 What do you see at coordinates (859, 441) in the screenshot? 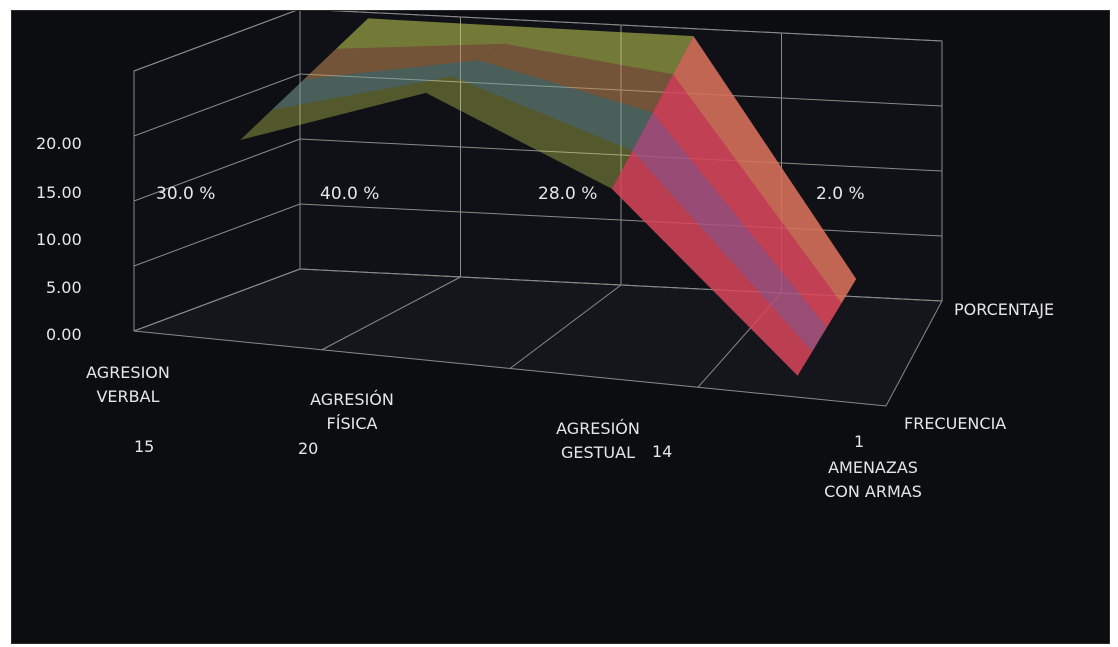
I see `data-label-frequency: 1` at bounding box center [859, 441].